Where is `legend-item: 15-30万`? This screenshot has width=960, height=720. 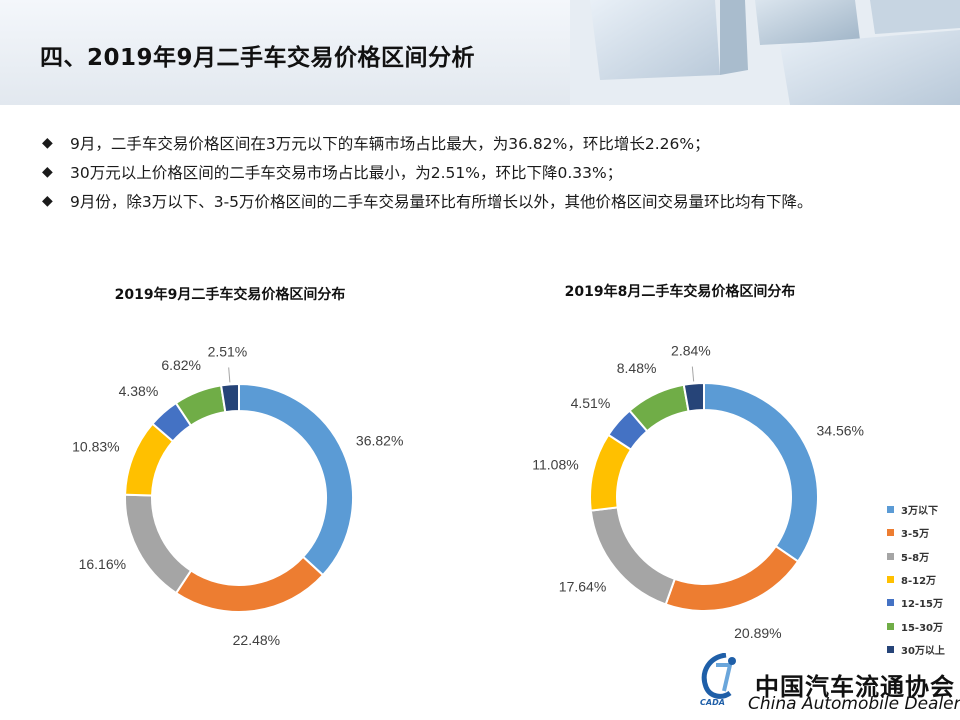 legend-item: 15-30万 is located at coordinates (916, 625).